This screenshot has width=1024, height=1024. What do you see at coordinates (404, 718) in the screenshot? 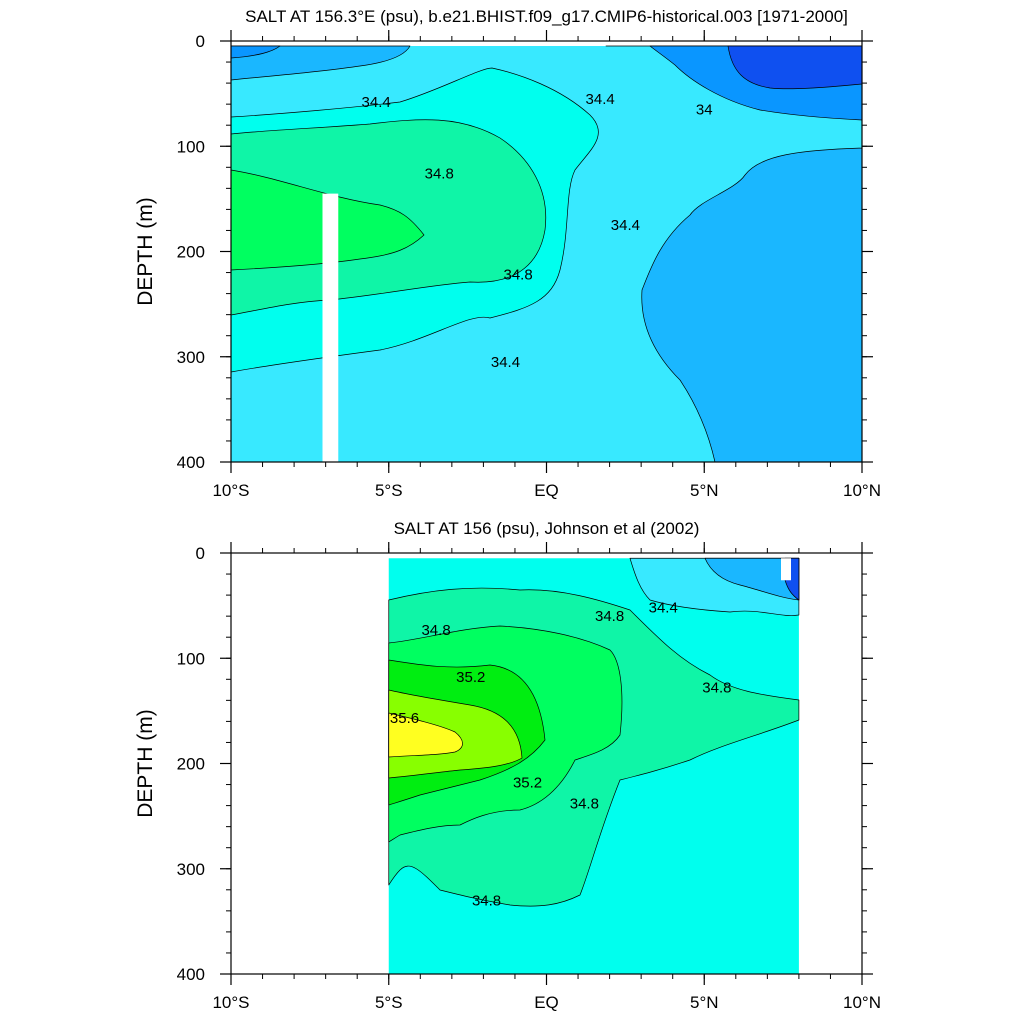
I see `contour-label: 35.6` at bounding box center [404, 718].